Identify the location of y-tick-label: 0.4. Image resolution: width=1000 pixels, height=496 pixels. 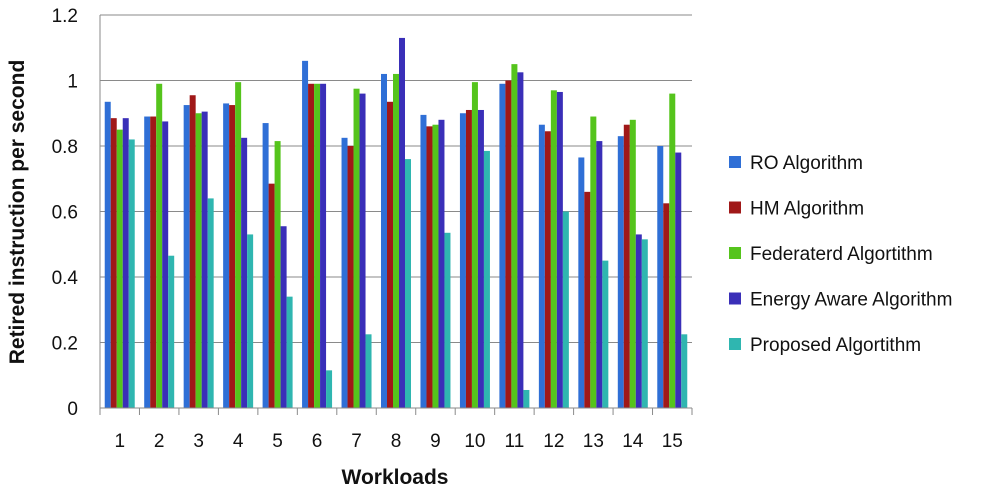
(65, 278).